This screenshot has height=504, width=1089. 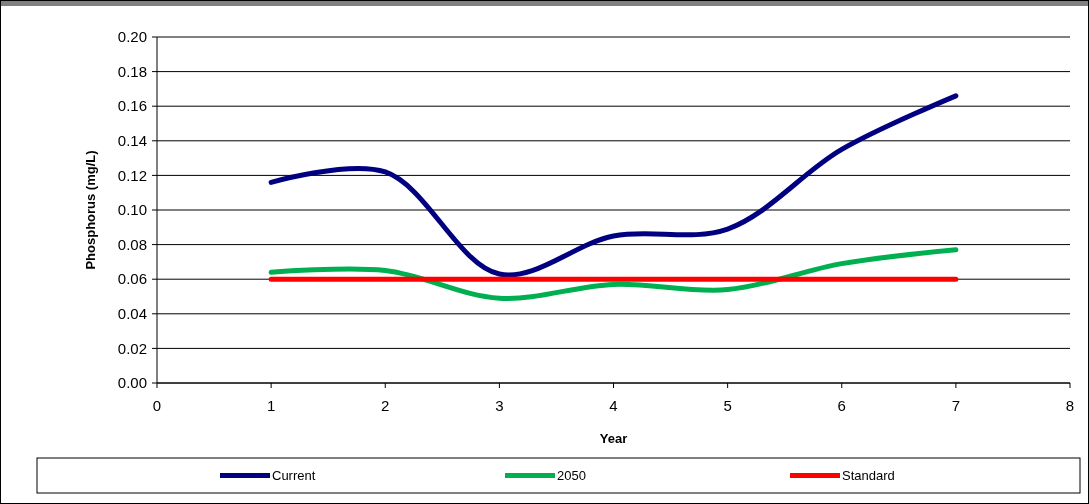 What do you see at coordinates (157, 405) in the screenshot?
I see `x-tick-label: 0` at bounding box center [157, 405].